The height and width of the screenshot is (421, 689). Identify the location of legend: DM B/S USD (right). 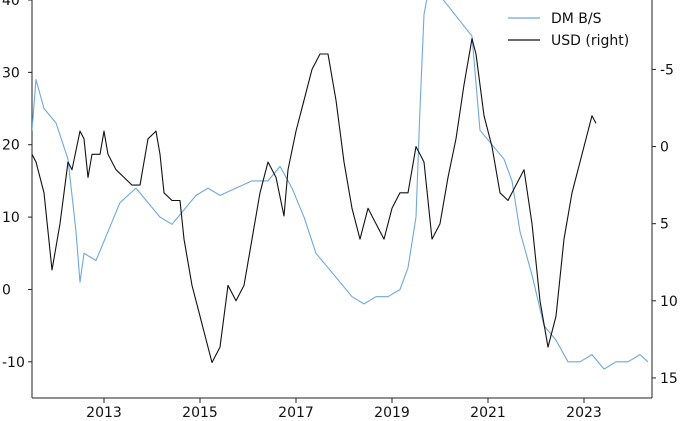
(568, 30).